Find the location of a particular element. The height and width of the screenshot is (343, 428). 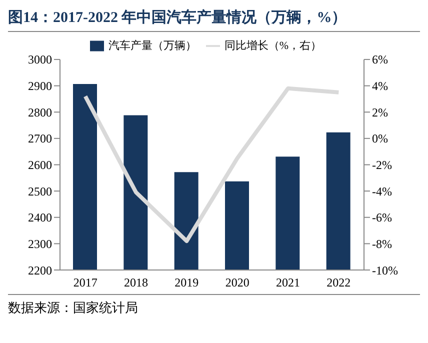

y2-tick-label: -8% is located at coordinates (382, 243).